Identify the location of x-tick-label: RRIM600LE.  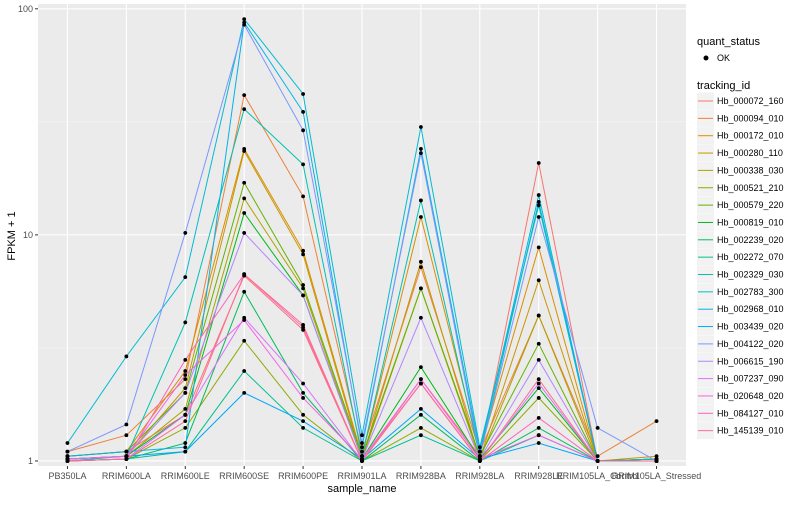
(185, 476).